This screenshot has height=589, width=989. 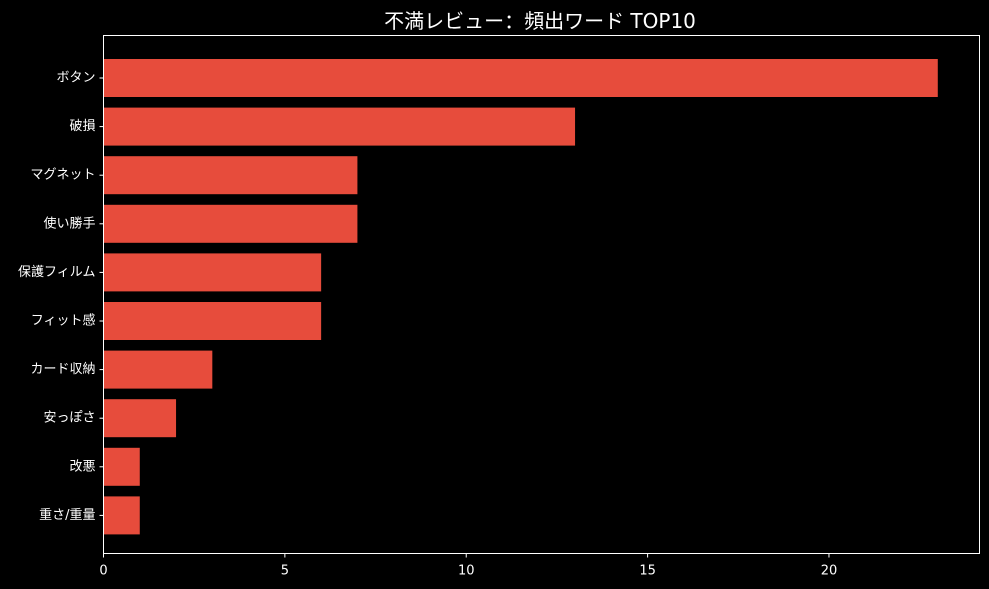 I want to click on y-tick-label: フィット感, so click(x=63, y=321).